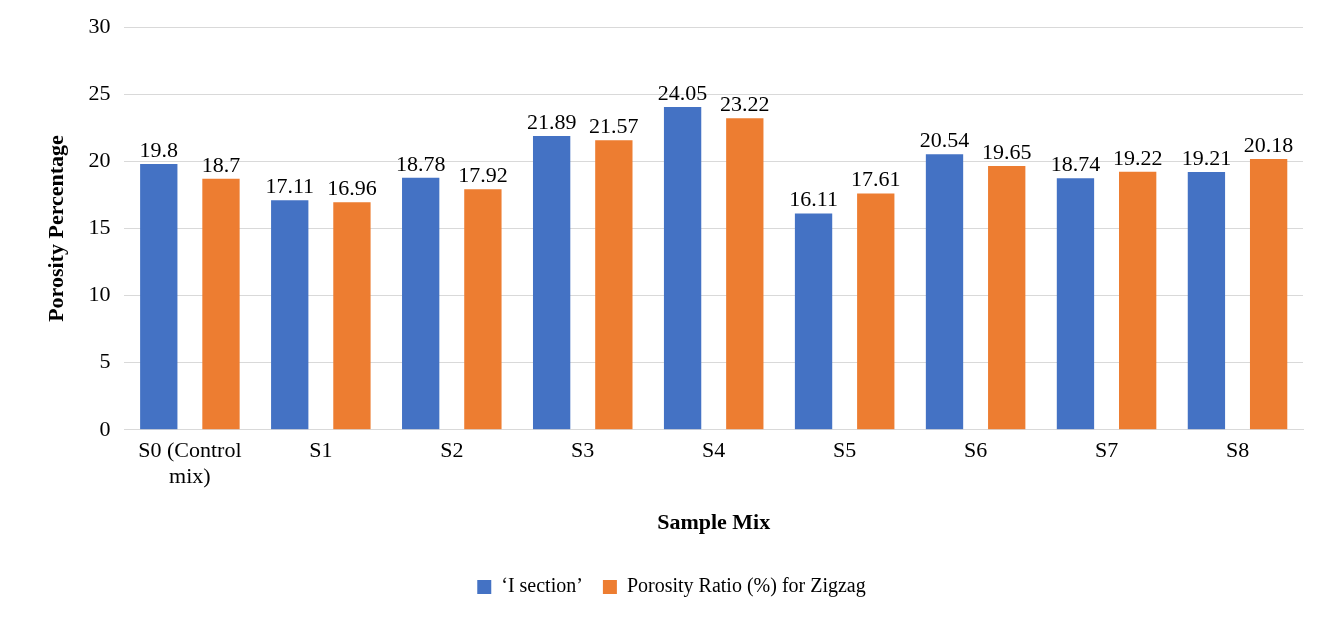  What do you see at coordinates (583, 449) in the screenshot?
I see `x-tick-label: S3` at bounding box center [583, 449].